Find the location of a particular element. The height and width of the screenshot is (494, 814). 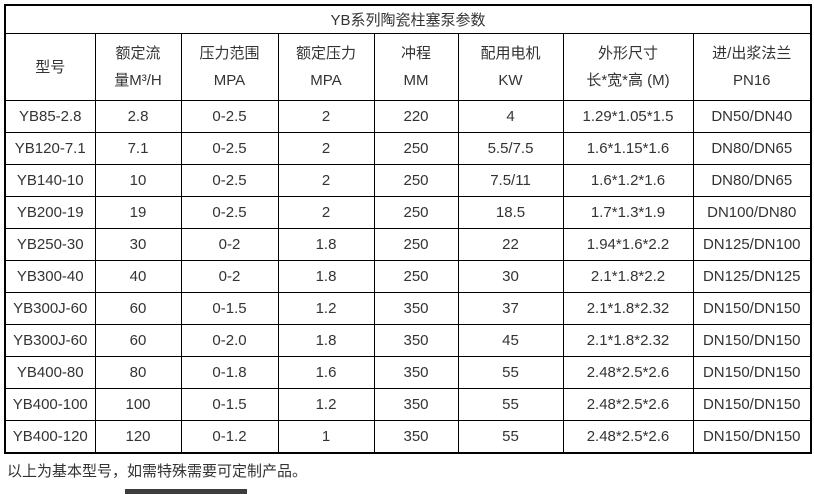

column-header: 型号 is located at coordinates (50, 67).